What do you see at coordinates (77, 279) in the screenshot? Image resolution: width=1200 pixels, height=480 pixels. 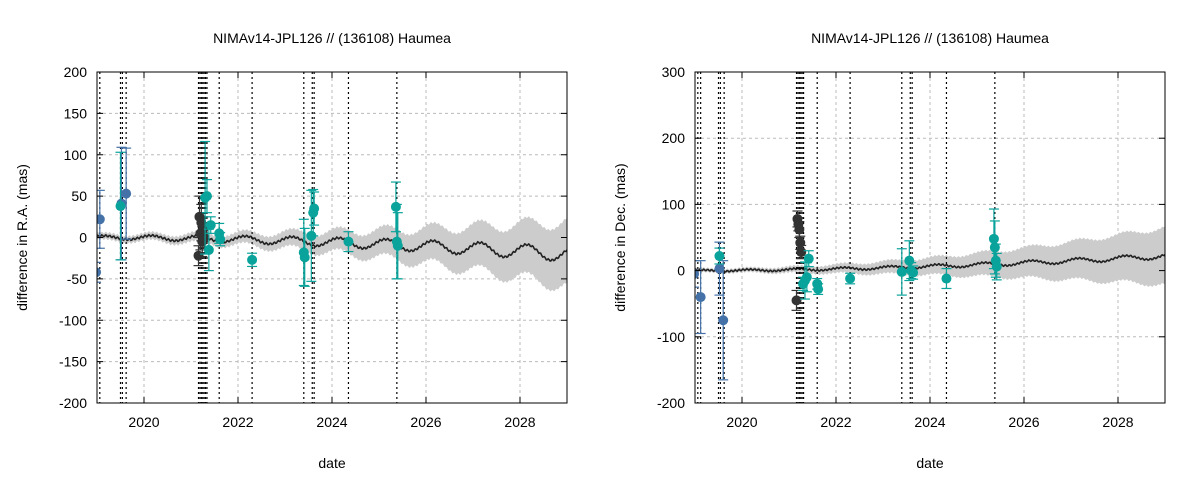 I see `y-tick-label: -50` at bounding box center [77, 279].